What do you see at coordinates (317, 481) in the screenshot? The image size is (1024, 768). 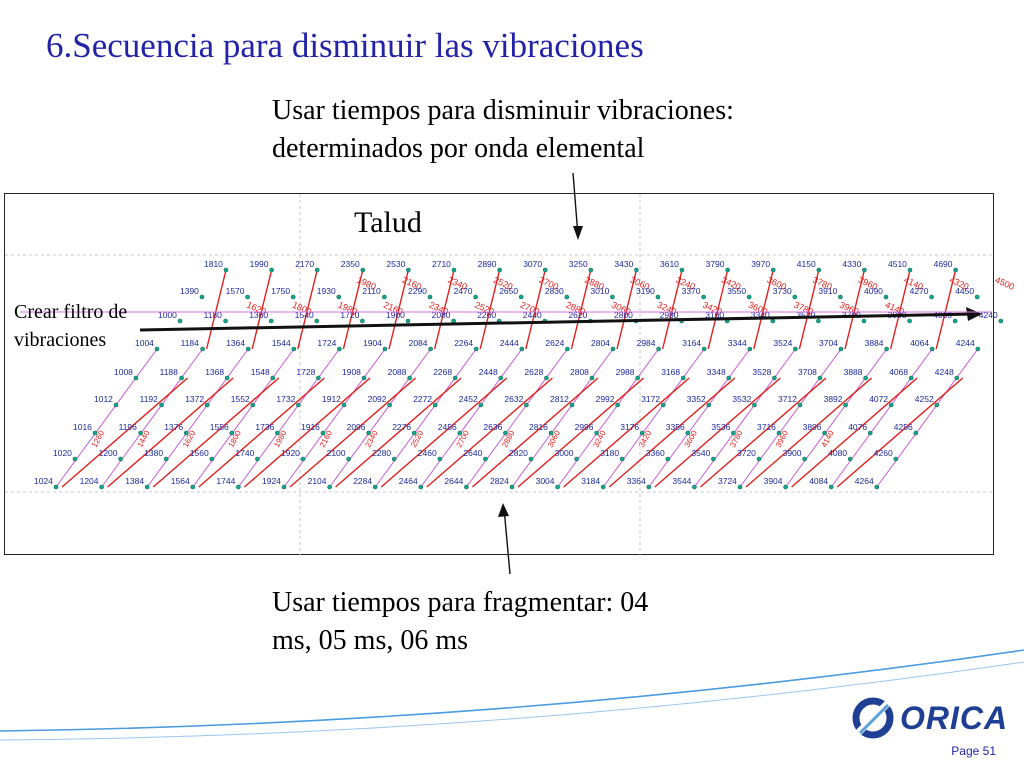 I see `hole-time-label: 2104` at bounding box center [317, 481].